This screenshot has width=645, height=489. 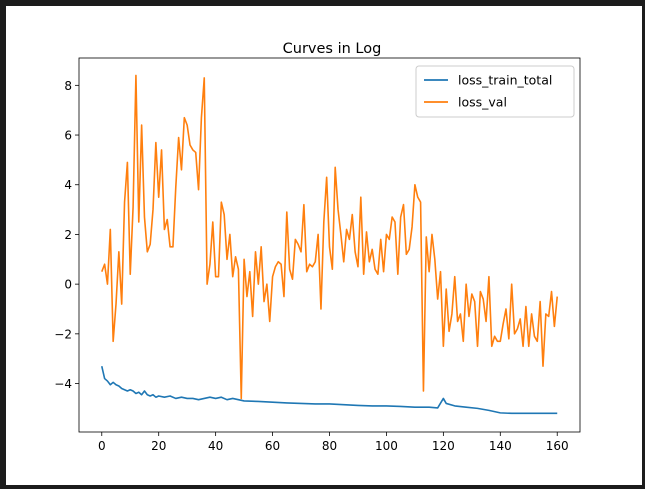 What do you see at coordinates (332, 49) in the screenshot?
I see `chart-title: Curves in Log` at bounding box center [332, 49].